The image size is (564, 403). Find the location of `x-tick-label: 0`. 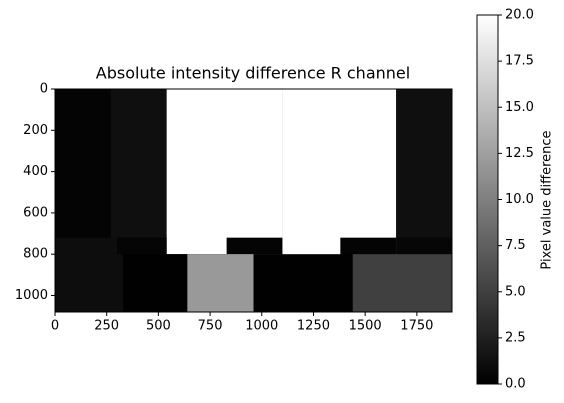

x-tick-label: 0 is located at coordinates (55, 326).